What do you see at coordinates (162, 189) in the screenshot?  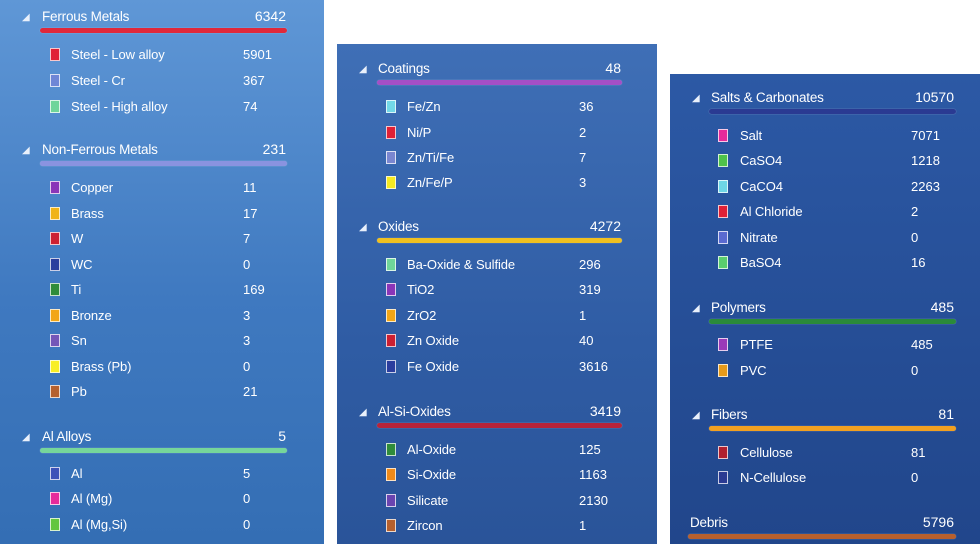 I see `list-item: Copper 11` at bounding box center [162, 189].